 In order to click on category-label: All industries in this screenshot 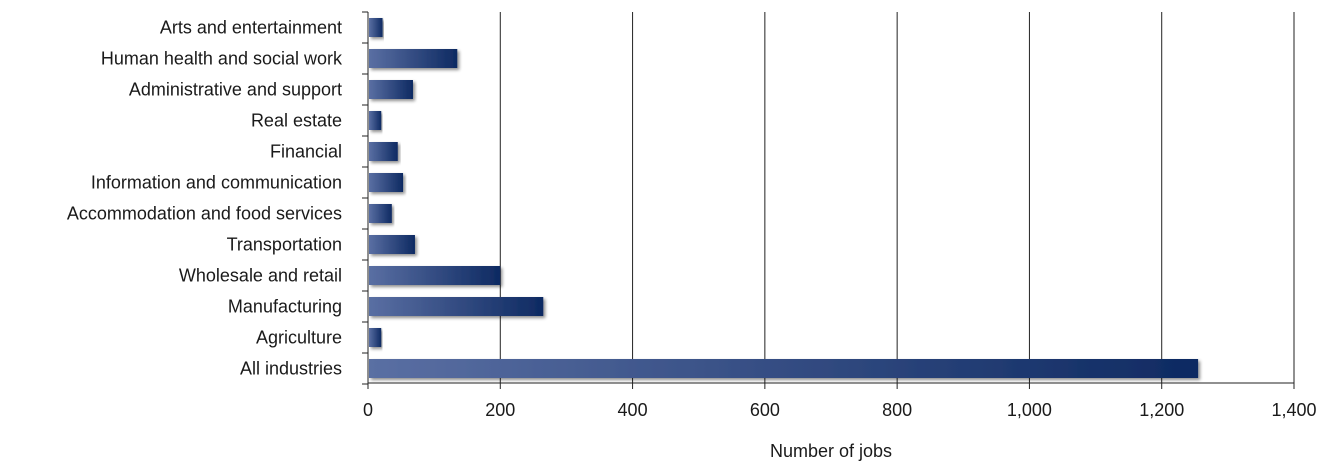, I will do `click(291, 369)`.